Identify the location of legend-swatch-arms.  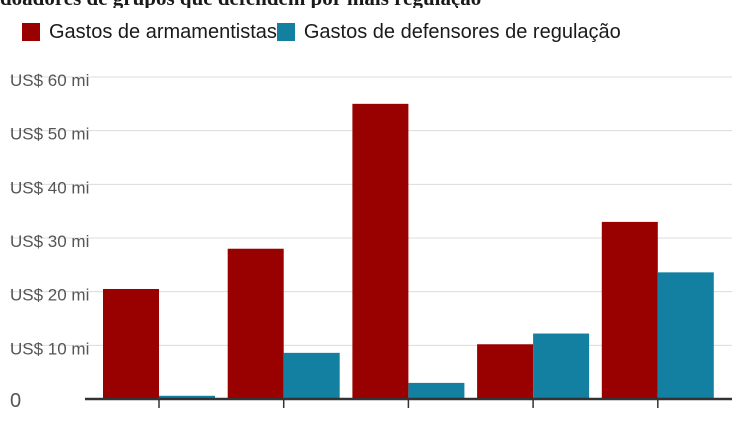
(31, 32).